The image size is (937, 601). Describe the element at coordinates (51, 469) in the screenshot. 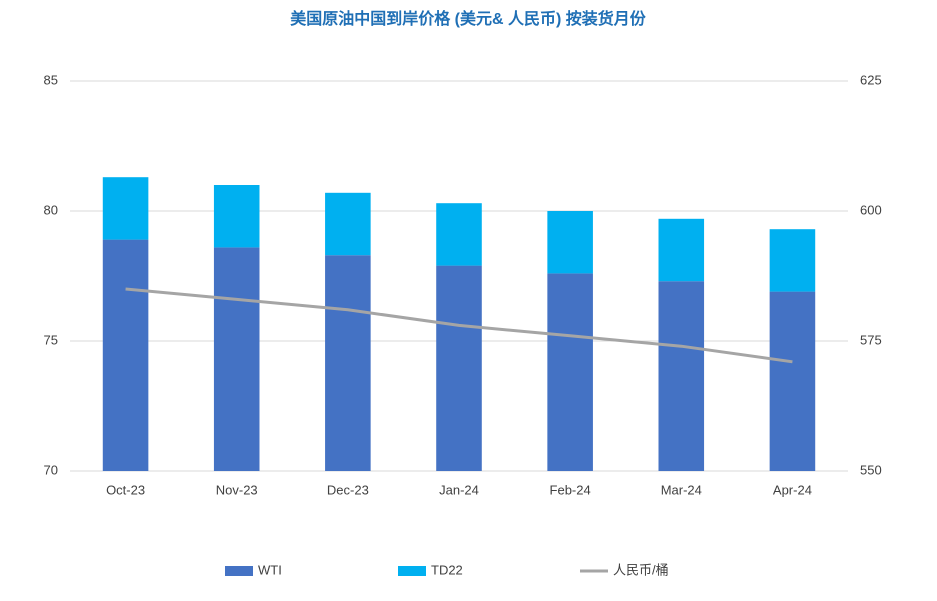

I see `y-tick-label: 70` at that location.